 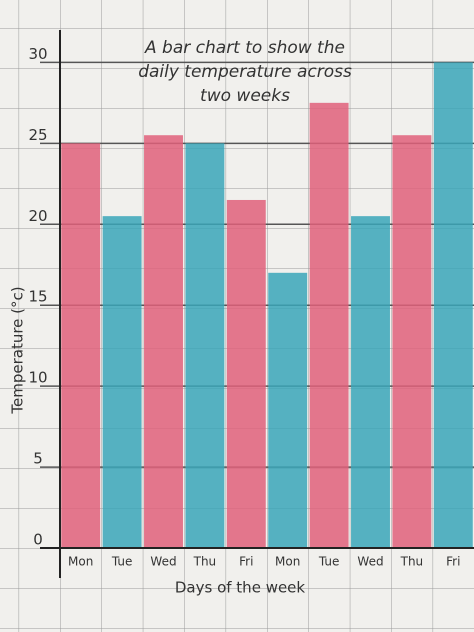 What do you see at coordinates (37, 216) in the screenshot?
I see `y-tick-label: 20` at bounding box center [37, 216].